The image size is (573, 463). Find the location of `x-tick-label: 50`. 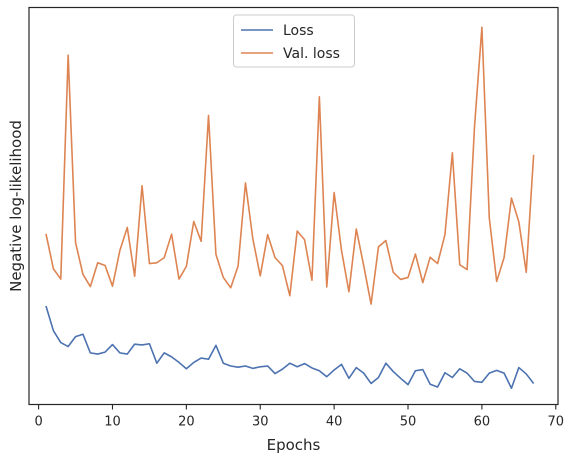

x-tick-label: 50 is located at coordinates (408, 422).